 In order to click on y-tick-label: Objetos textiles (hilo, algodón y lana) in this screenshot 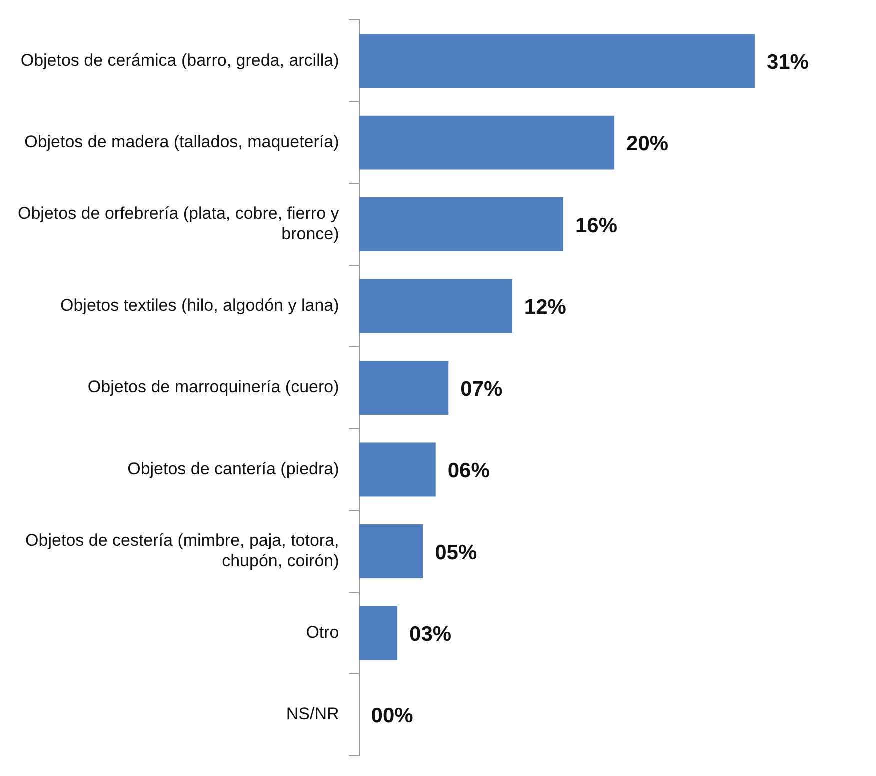, I will do `click(200, 305)`.